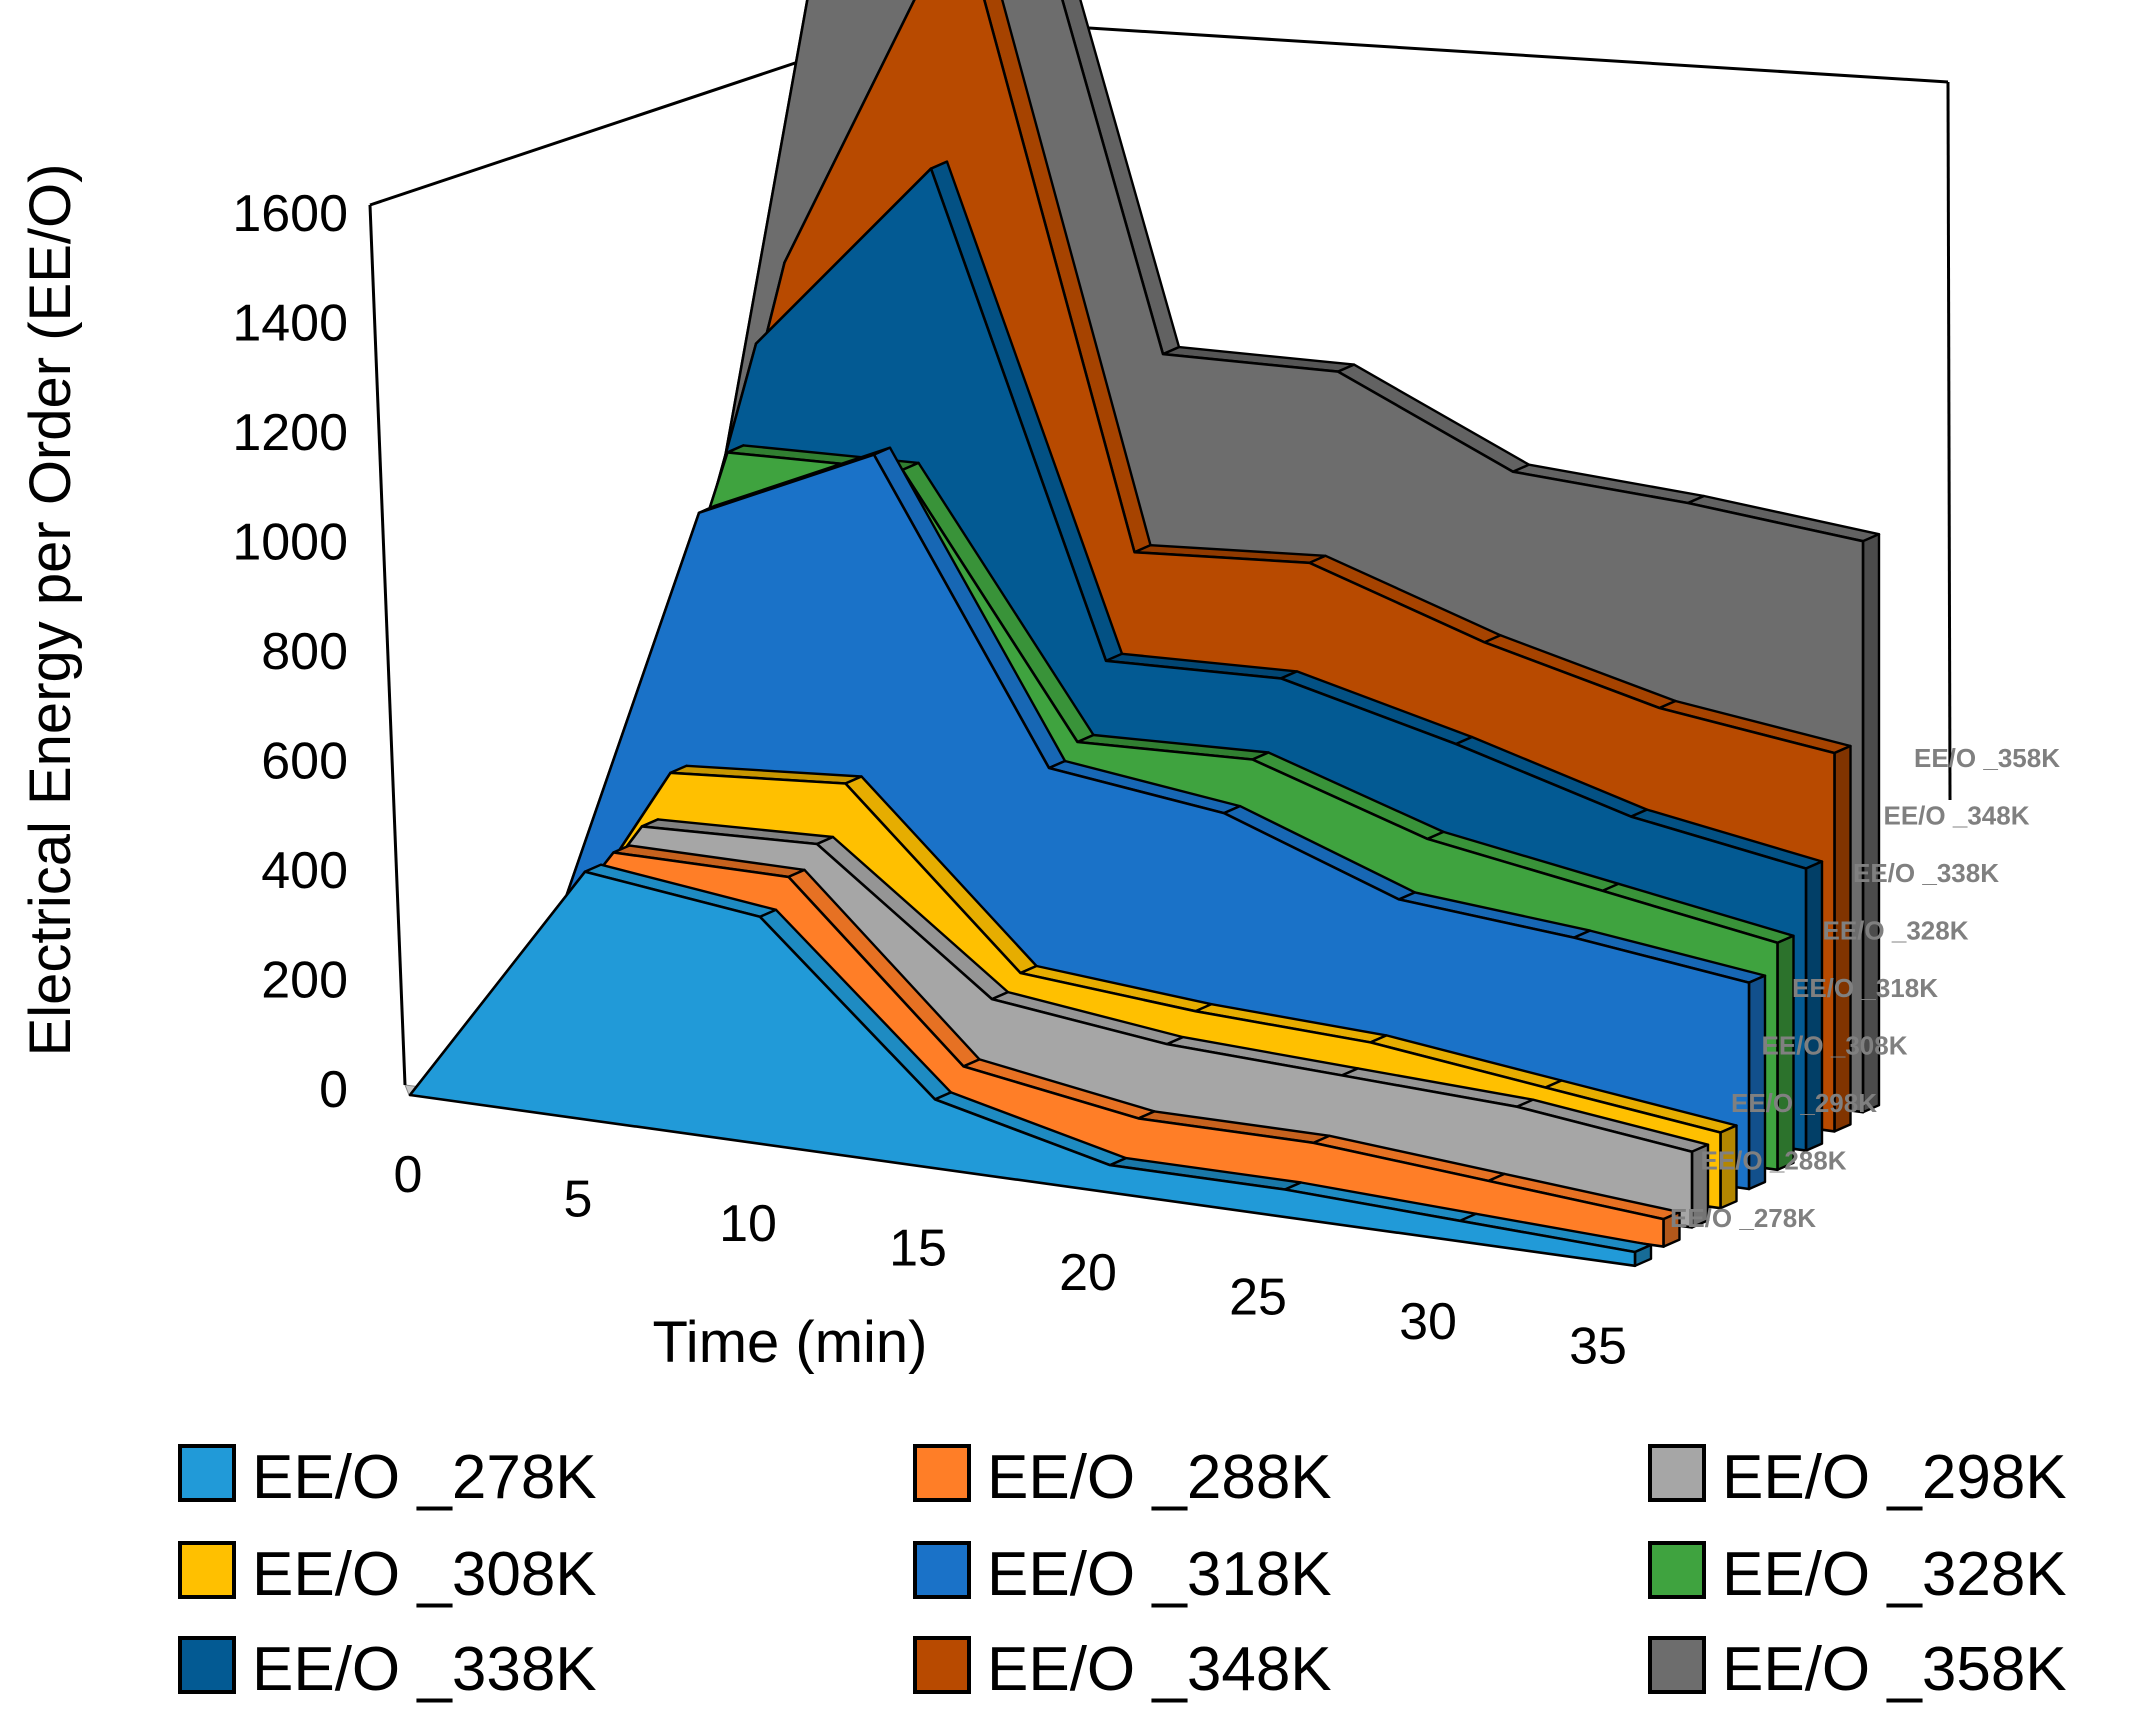  What do you see at coordinates (748, 1224) in the screenshot?
I see `x-tick-label: 10` at bounding box center [748, 1224].